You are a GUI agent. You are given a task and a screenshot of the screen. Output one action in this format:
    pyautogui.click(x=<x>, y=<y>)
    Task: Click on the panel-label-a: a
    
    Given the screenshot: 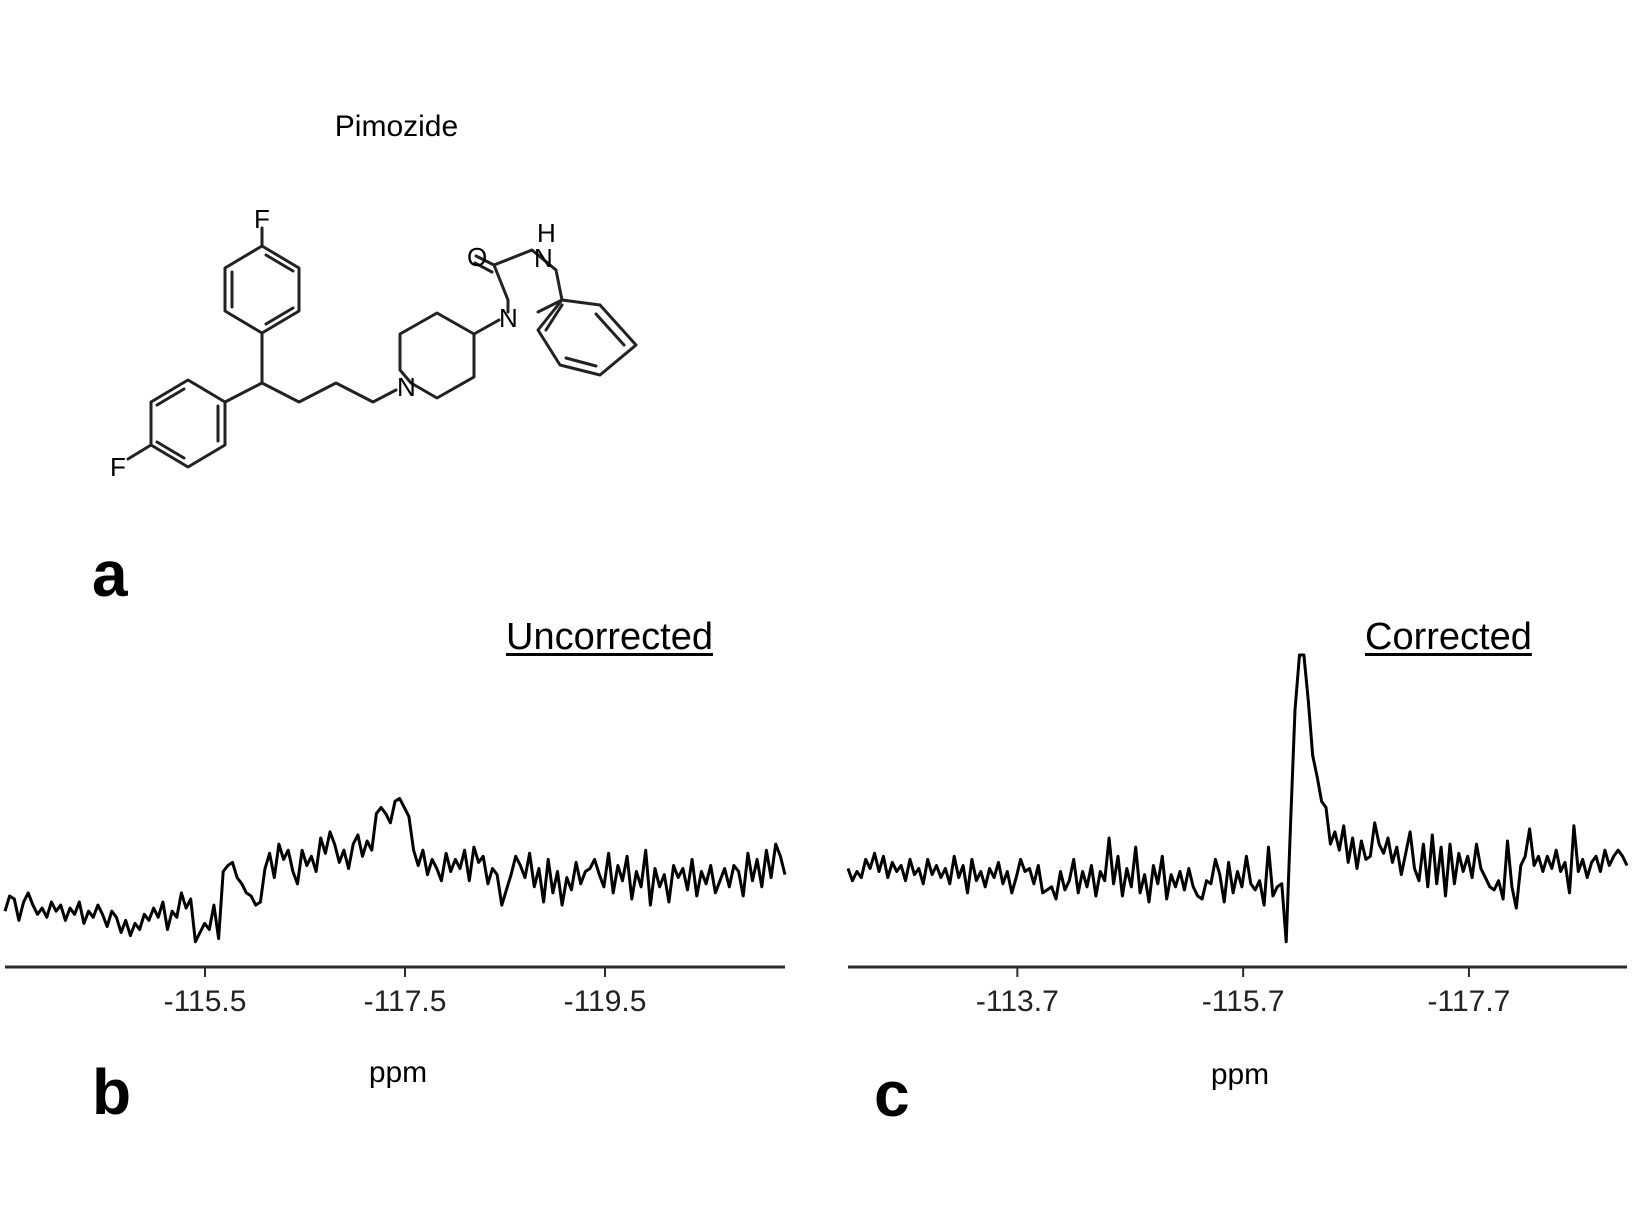 What is the action you would take?
    pyautogui.click(x=110, y=574)
    